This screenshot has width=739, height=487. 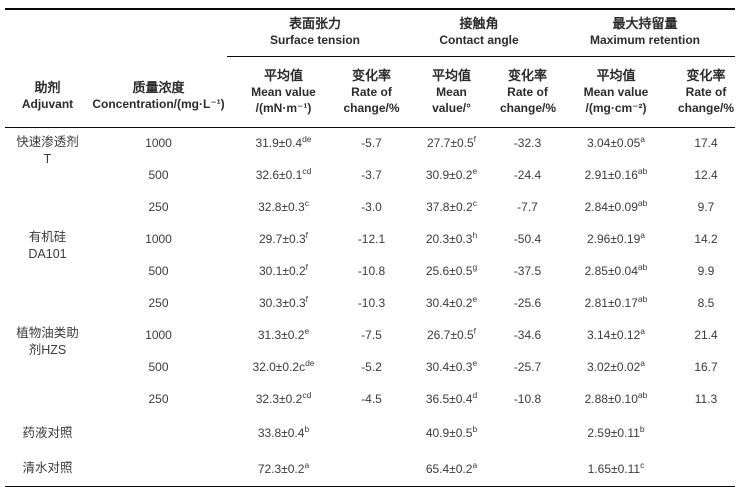 I want to click on value-cell: 31.3±0.2e, so click(x=283, y=334).